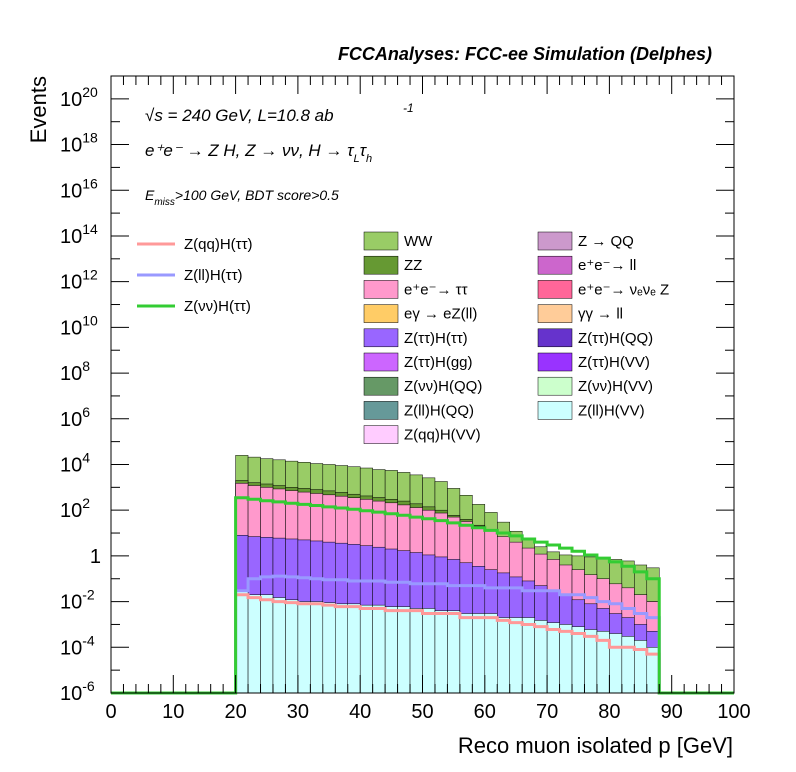 The image size is (796, 772). What do you see at coordinates (547, 712) in the screenshot?
I see `x-tick-label-7: 70` at bounding box center [547, 712].